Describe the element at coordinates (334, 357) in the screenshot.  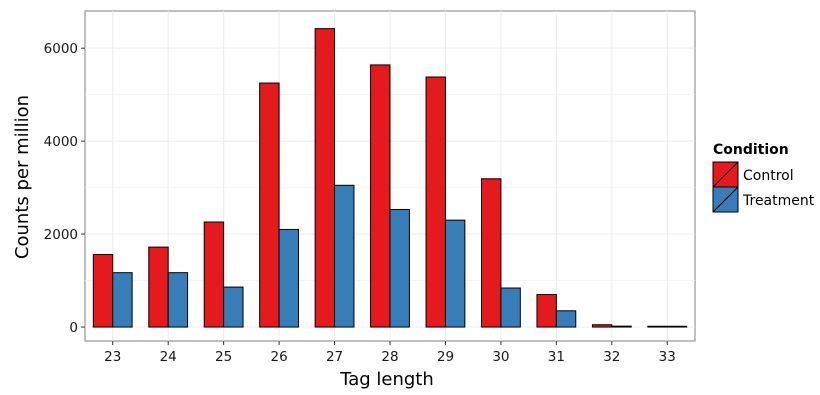
I see `x-tick-label: 27` at that location.